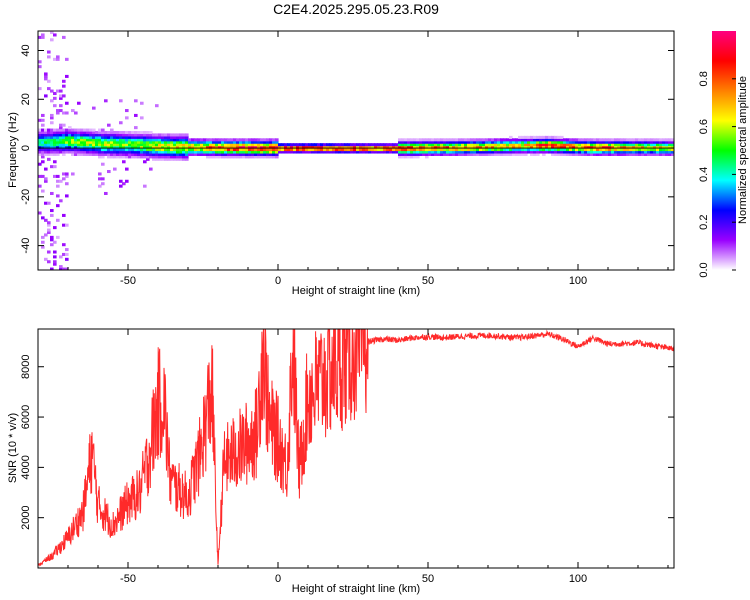 The image size is (750, 600). I want to click on snr-ytick-label: 6000, so click(26, 417).